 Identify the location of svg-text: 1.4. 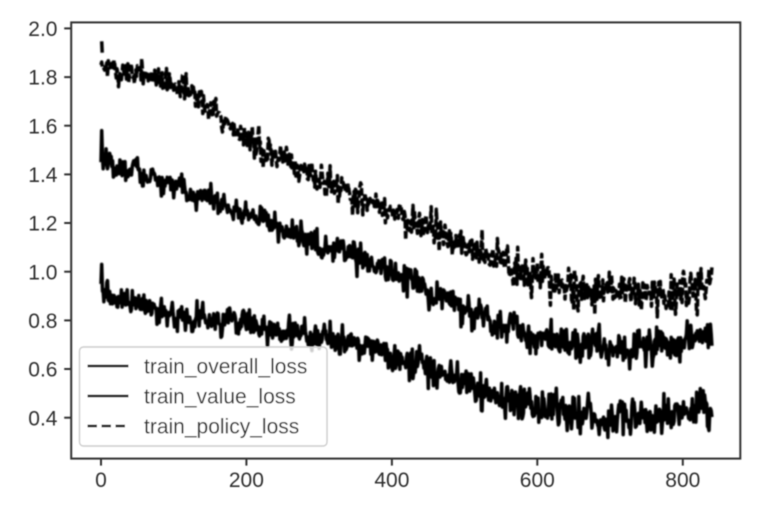
(43, 175).